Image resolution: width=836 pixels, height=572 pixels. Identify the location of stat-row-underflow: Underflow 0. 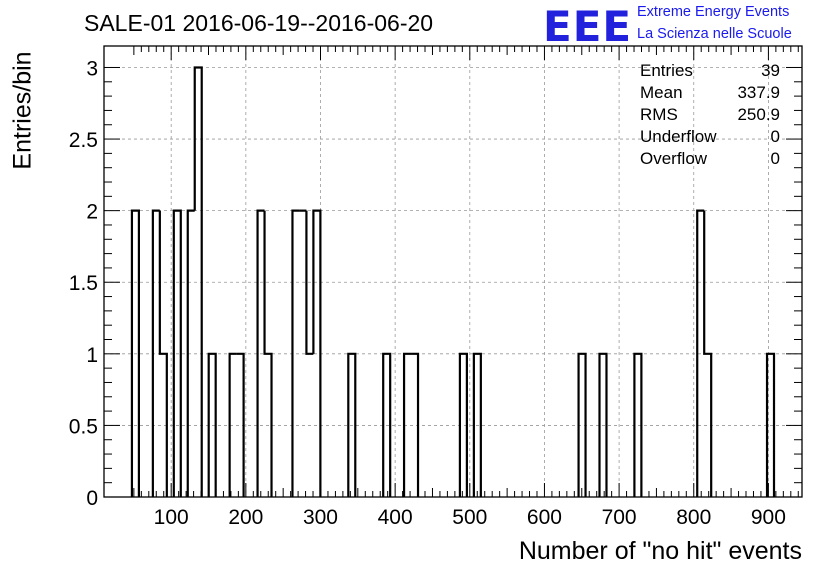
(710, 137).